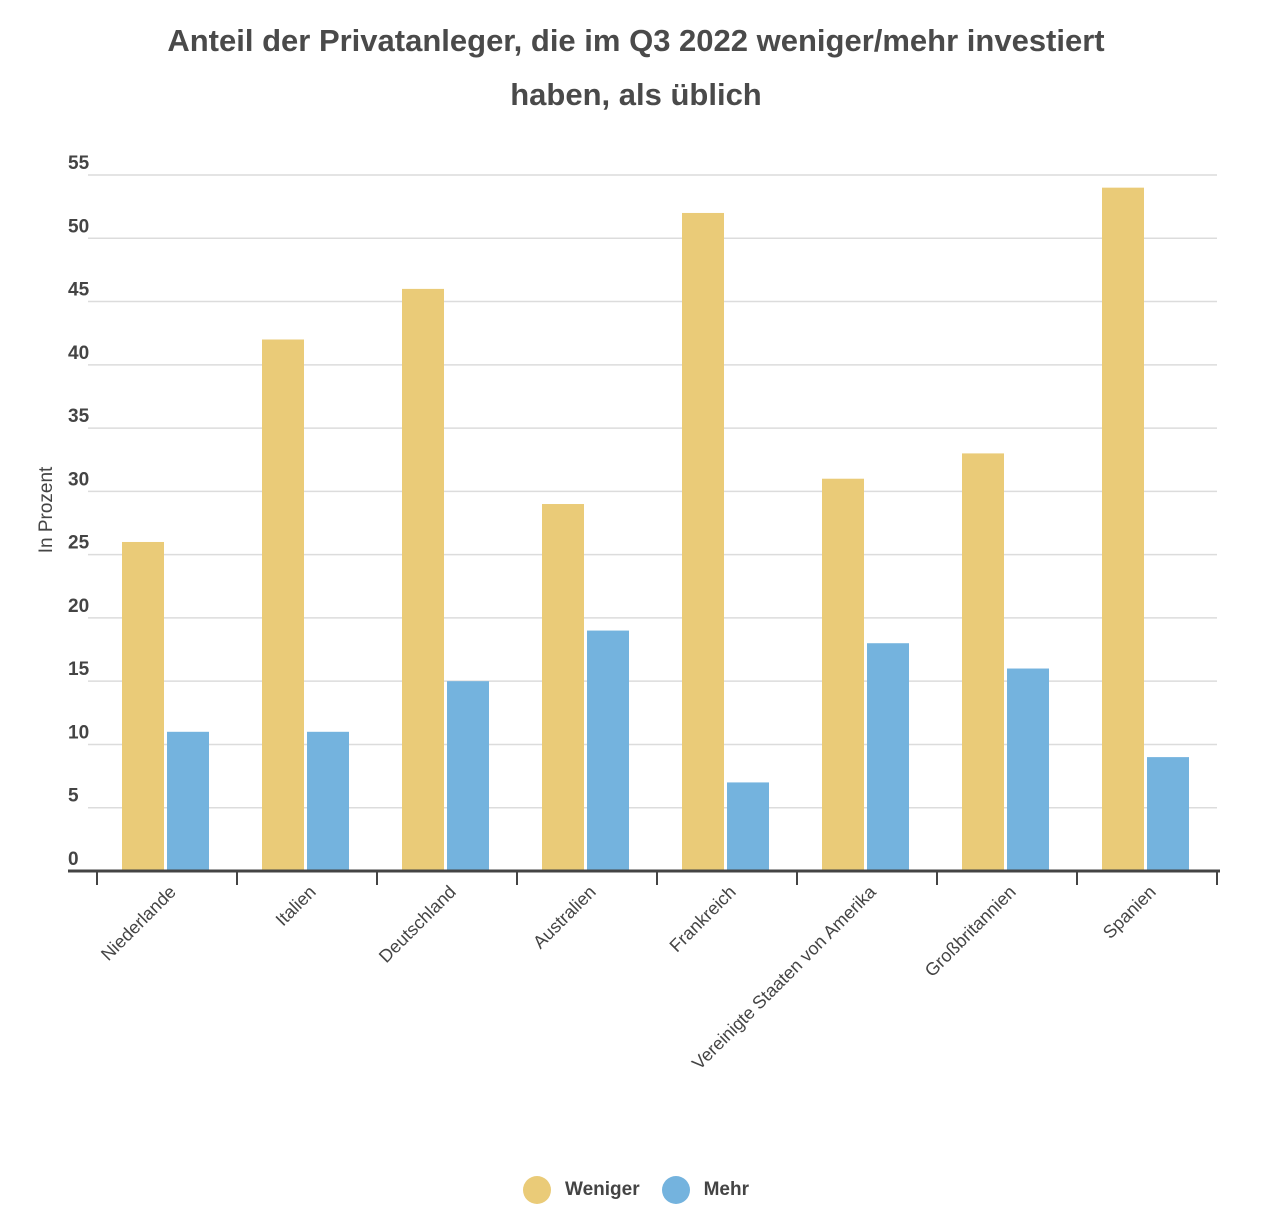 The height and width of the screenshot is (1216, 1272). Describe the element at coordinates (983, 662) in the screenshot. I see `bar-weniger: Großbritannien Weniger: 33` at that location.